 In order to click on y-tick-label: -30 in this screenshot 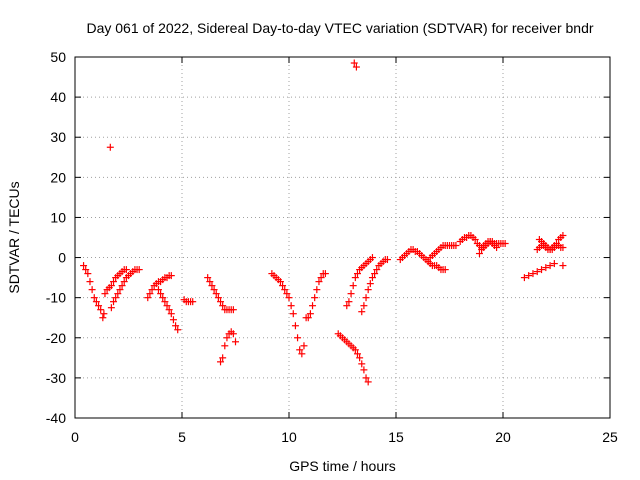, I will do `click(56, 378)`.